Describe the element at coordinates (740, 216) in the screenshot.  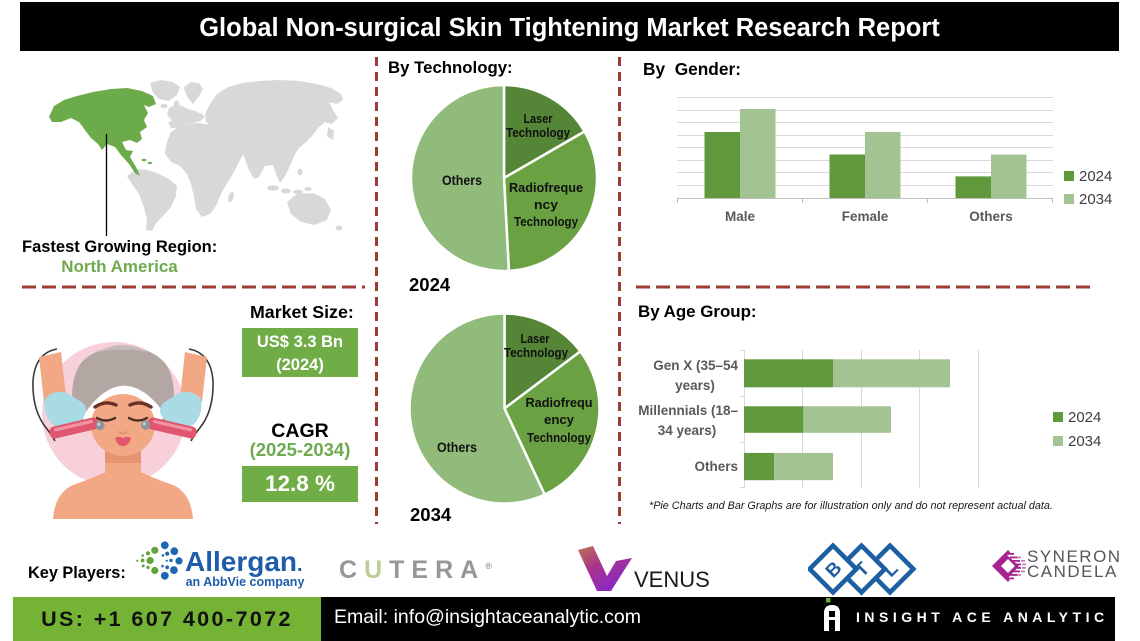
I see `svg-text: Male` at that location.